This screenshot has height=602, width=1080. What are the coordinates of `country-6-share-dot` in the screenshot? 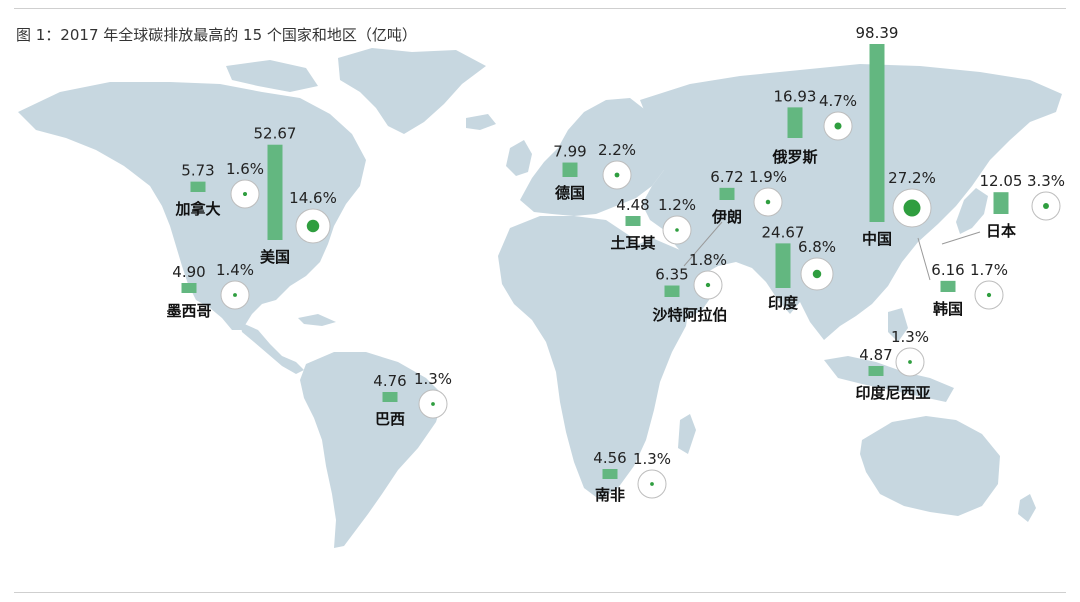 It's located at (768, 202).